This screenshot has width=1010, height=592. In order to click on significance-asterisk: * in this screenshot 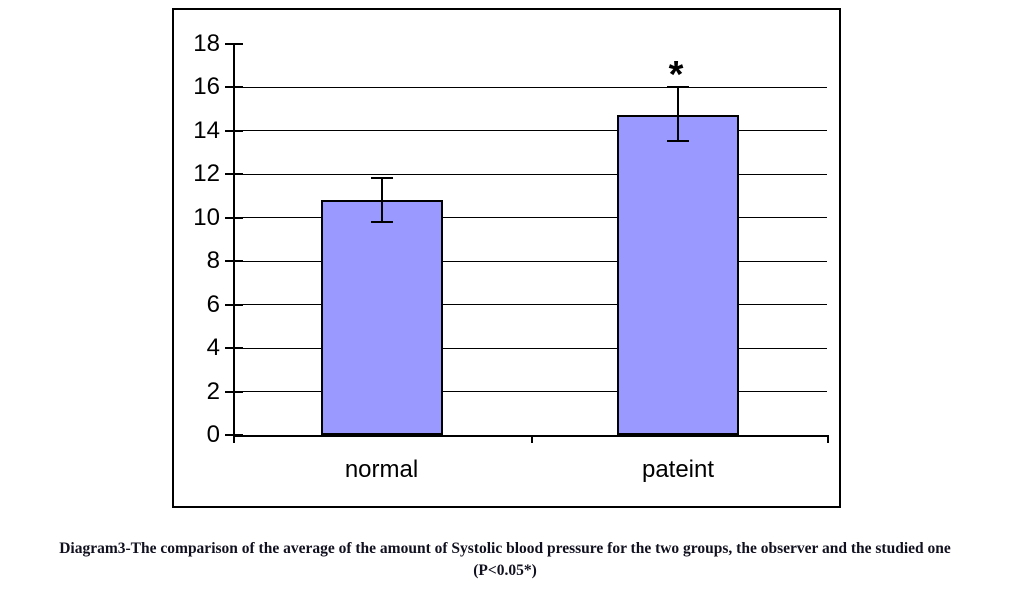, I will do `click(676, 75)`.